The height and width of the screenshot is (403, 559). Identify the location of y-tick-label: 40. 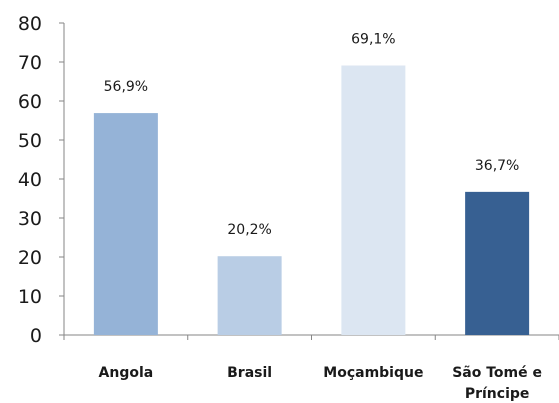
(30, 180).